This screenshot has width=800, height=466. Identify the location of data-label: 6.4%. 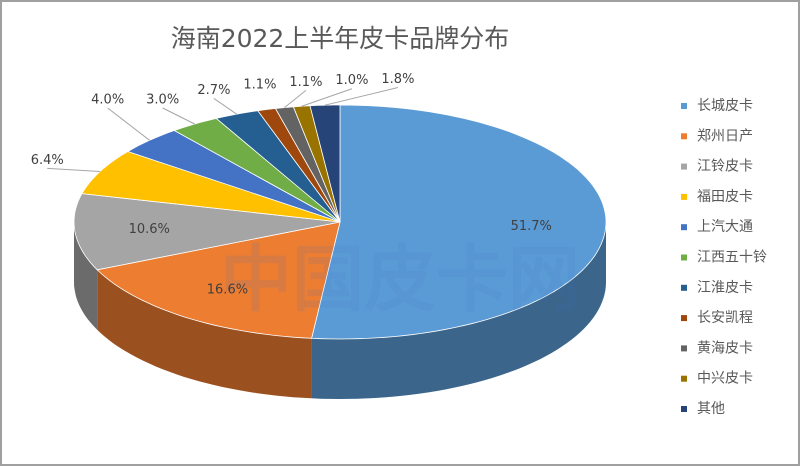
(47, 160).